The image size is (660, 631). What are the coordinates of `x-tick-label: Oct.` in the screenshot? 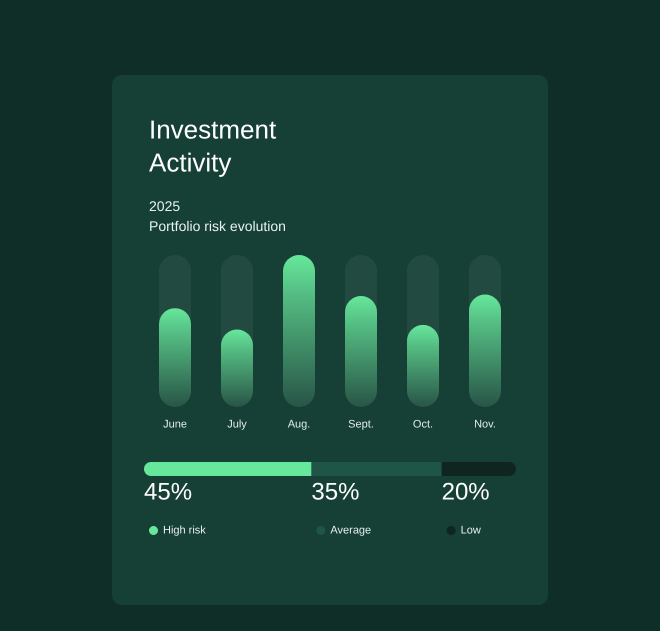 It's located at (423, 424).